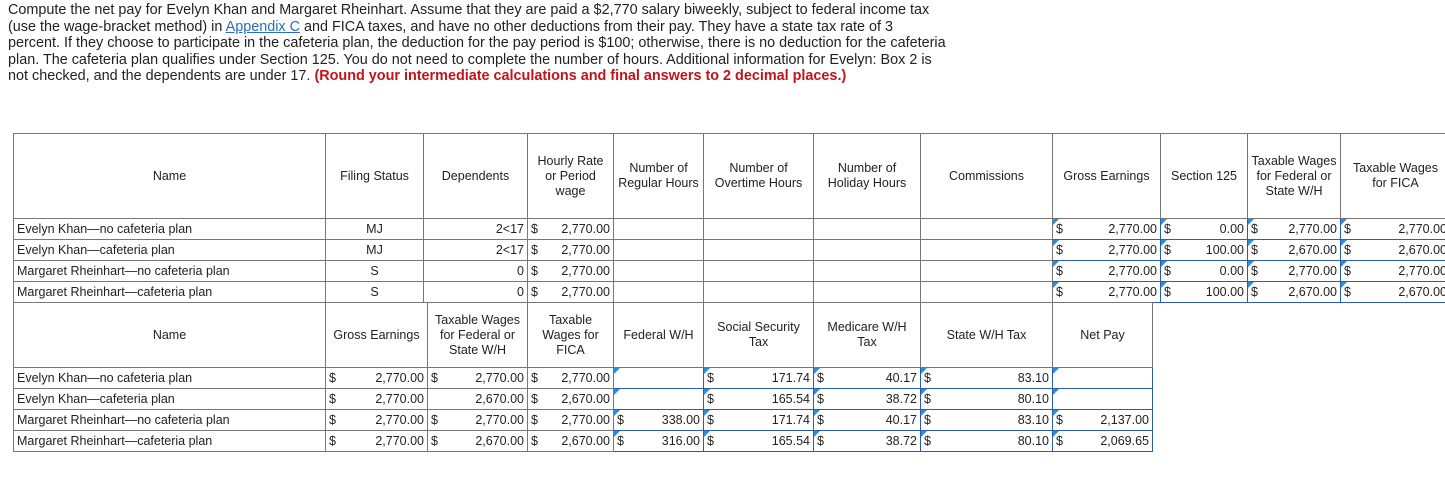 This screenshot has width=1445, height=487. I want to click on column-header: Commissions, so click(986, 176).